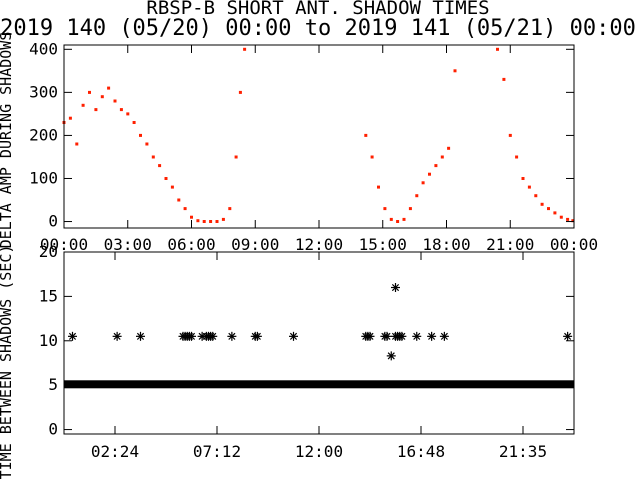 Image resolution: width=640 pixels, height=480 pixels. Describe the element at coordinates (53, 384) in the screenshot. I see `y-tick-label: 5` at that location.